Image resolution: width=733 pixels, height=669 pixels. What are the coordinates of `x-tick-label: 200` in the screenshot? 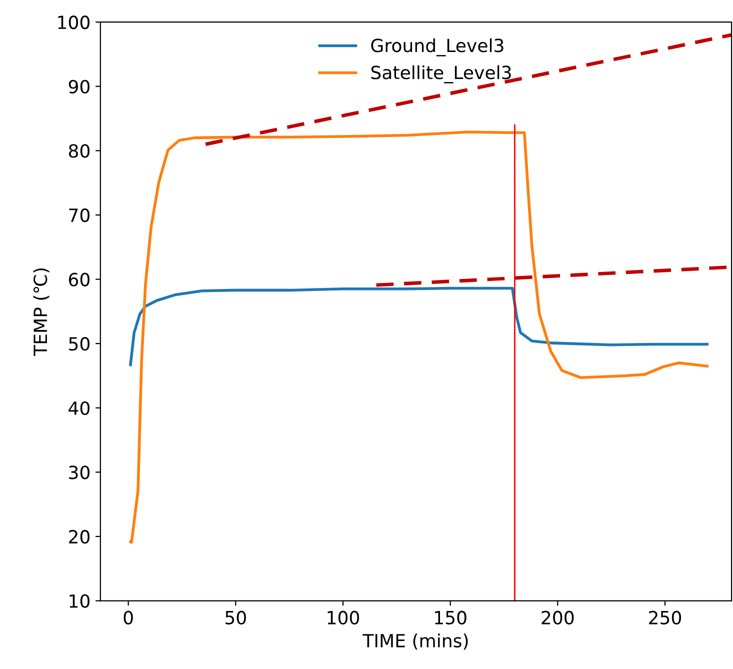 It's located at (558, 617).